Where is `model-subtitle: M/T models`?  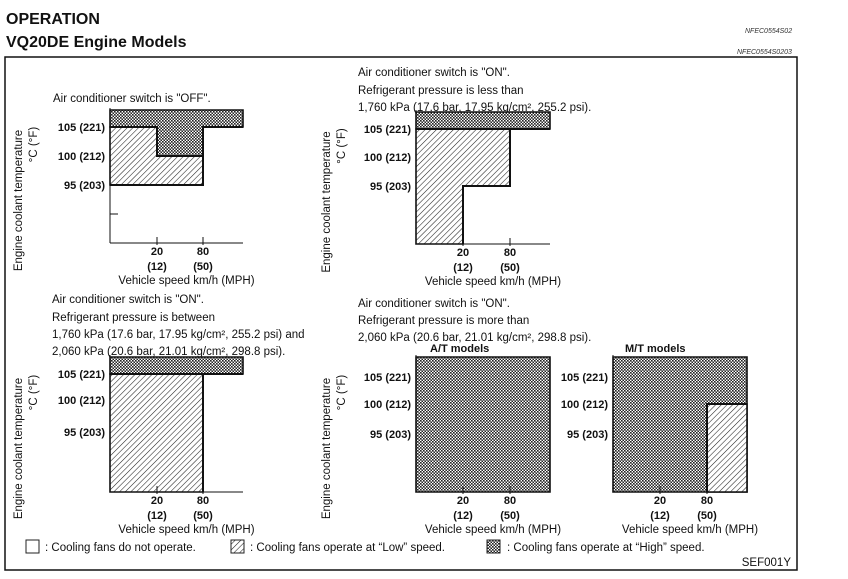
model-subtitle: M/T models is located at coordinates (655, 349).